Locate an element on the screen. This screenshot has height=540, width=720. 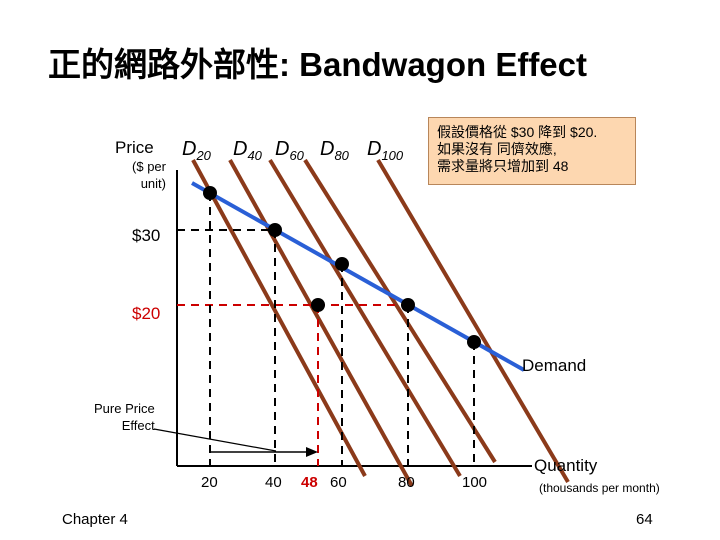
point-q48 is located at coordinates (318, 305).